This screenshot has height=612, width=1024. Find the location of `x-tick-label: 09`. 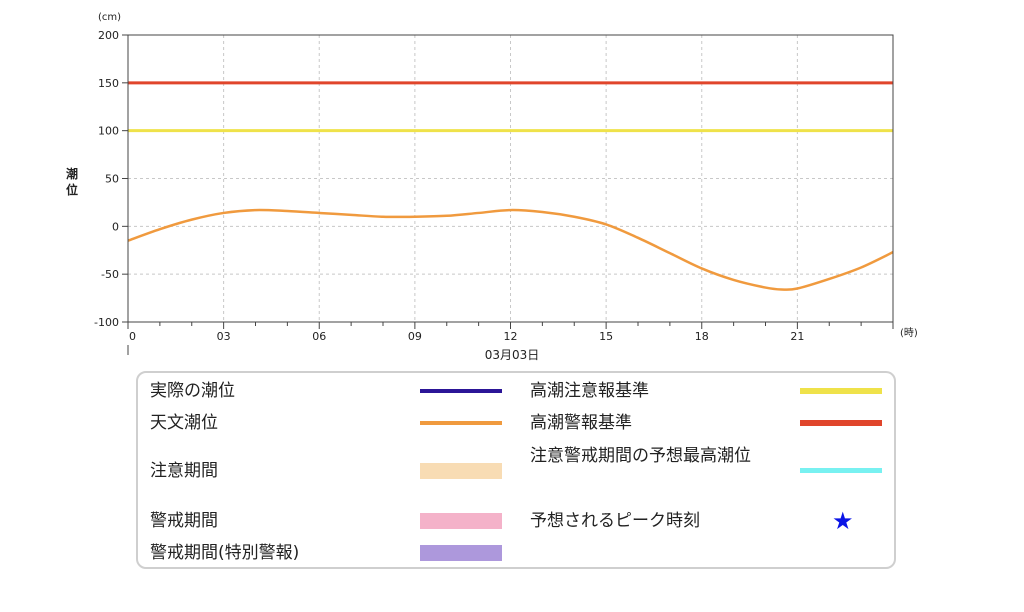

x-tick-label: 09 is located at coordinates (415, 336).